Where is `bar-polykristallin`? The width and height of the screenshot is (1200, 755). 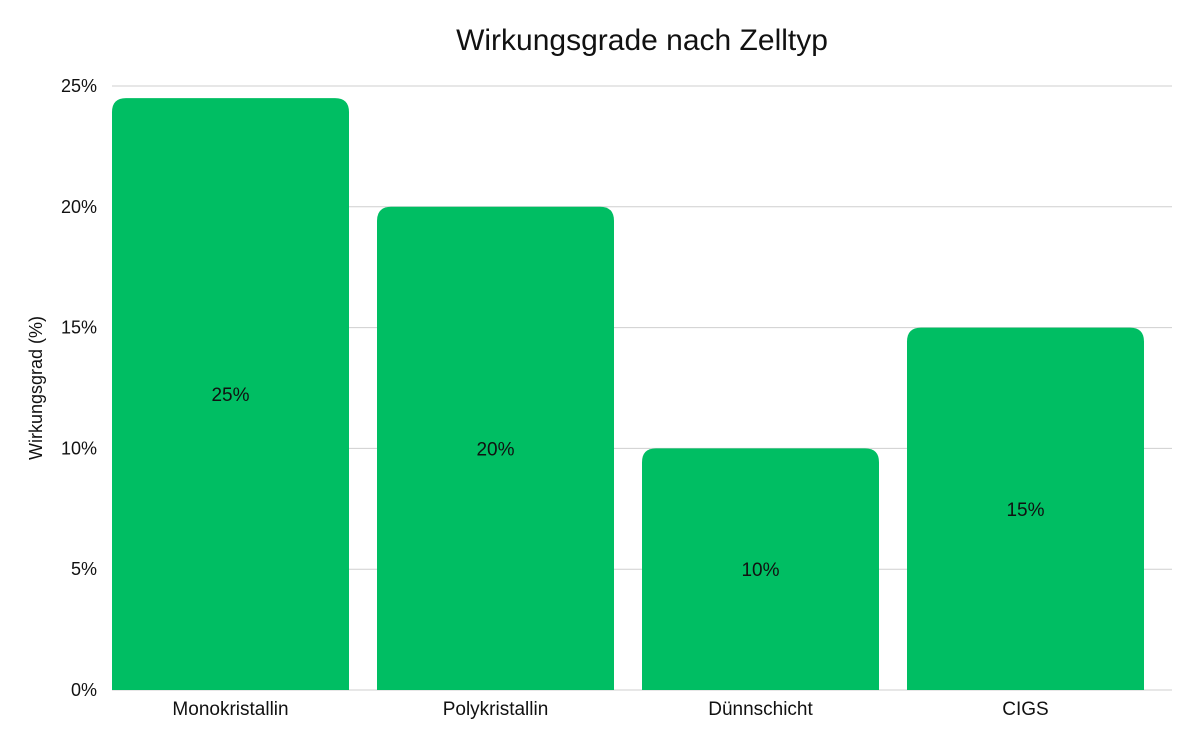 bar-polykristallin is located at coordinates (495, 448).